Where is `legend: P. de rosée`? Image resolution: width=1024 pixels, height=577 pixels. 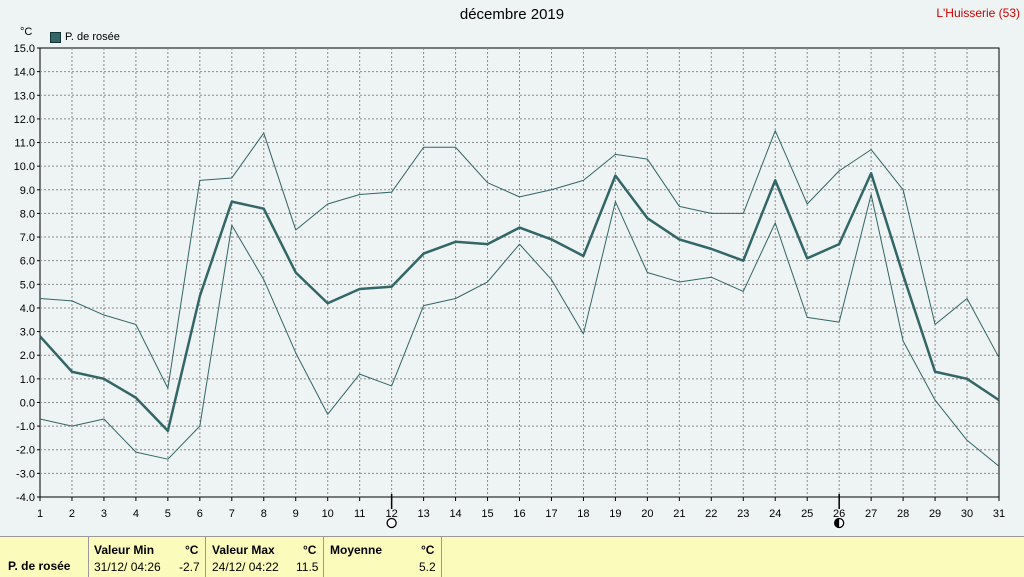
legend: P. de rosée is located at coordinates (85, 37).